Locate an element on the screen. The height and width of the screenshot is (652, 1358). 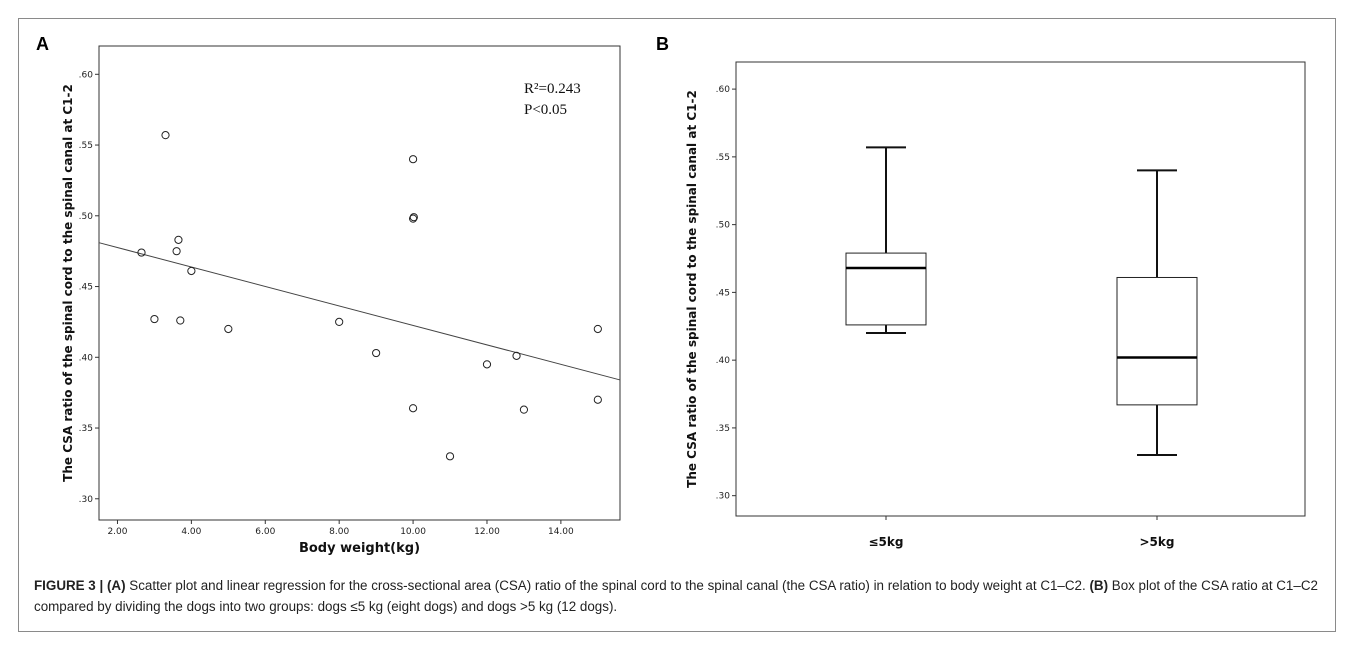
x-tick-label: 4.00 is located at coordinates (191, 532).